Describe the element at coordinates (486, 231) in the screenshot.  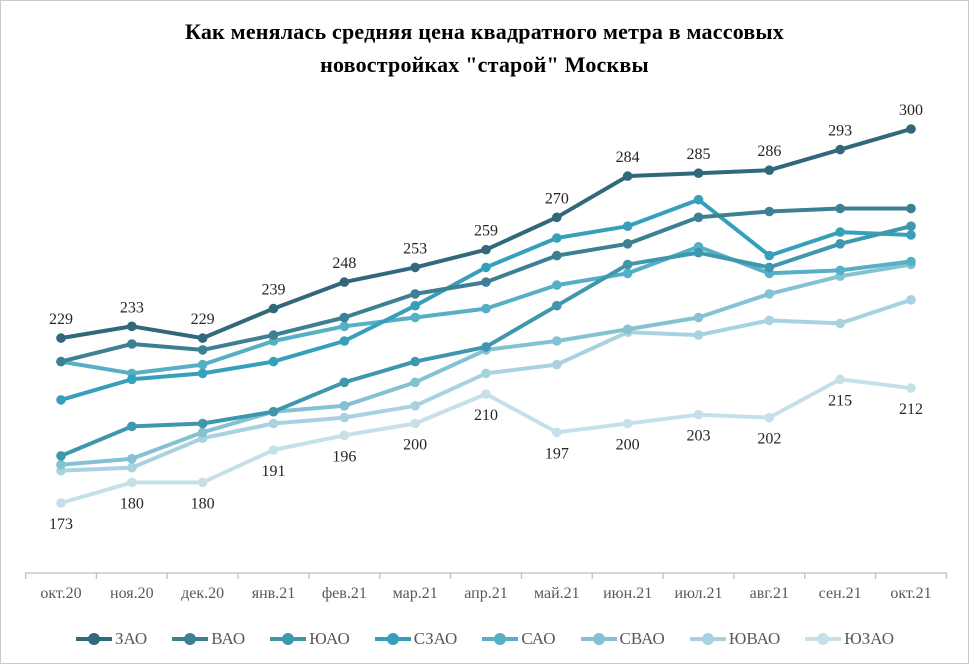
I see `data-label-ЗАО: 259` at that location.